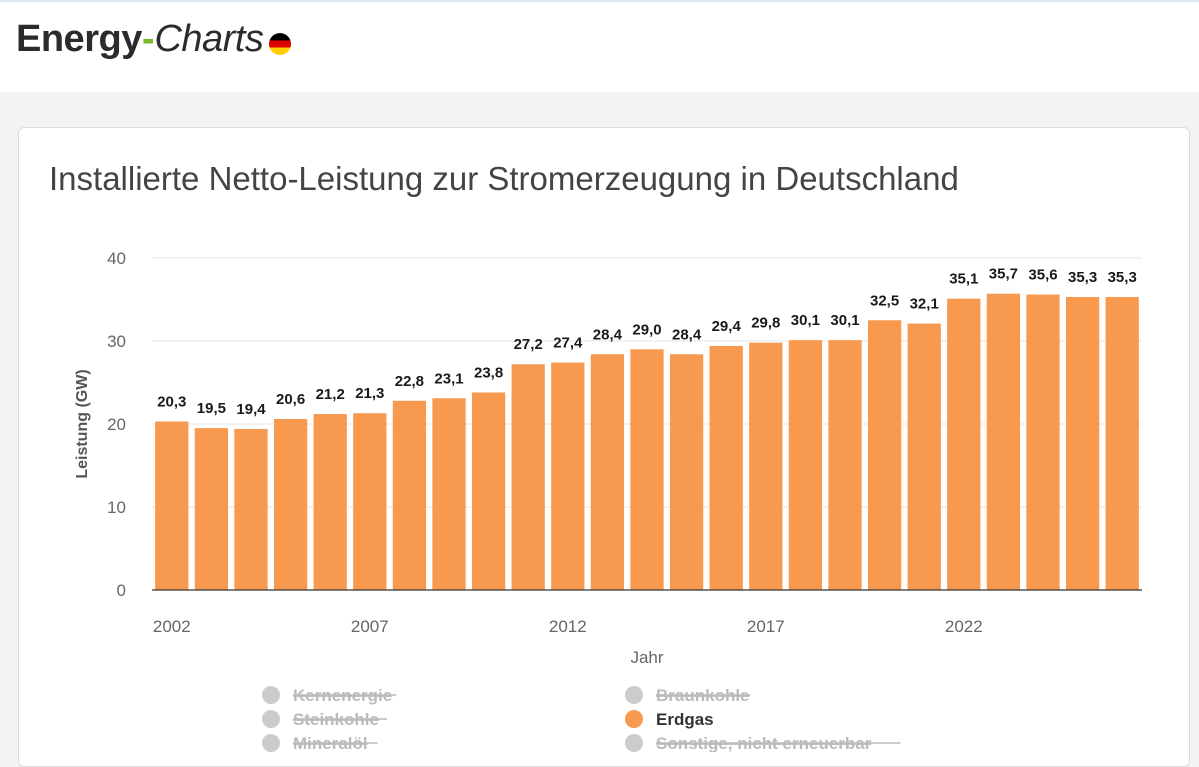 Image resolution: width=1199 pixels, height=767 pixels. I want to click on energy-charts-logo: Energy-Charts, so click(154, 39).